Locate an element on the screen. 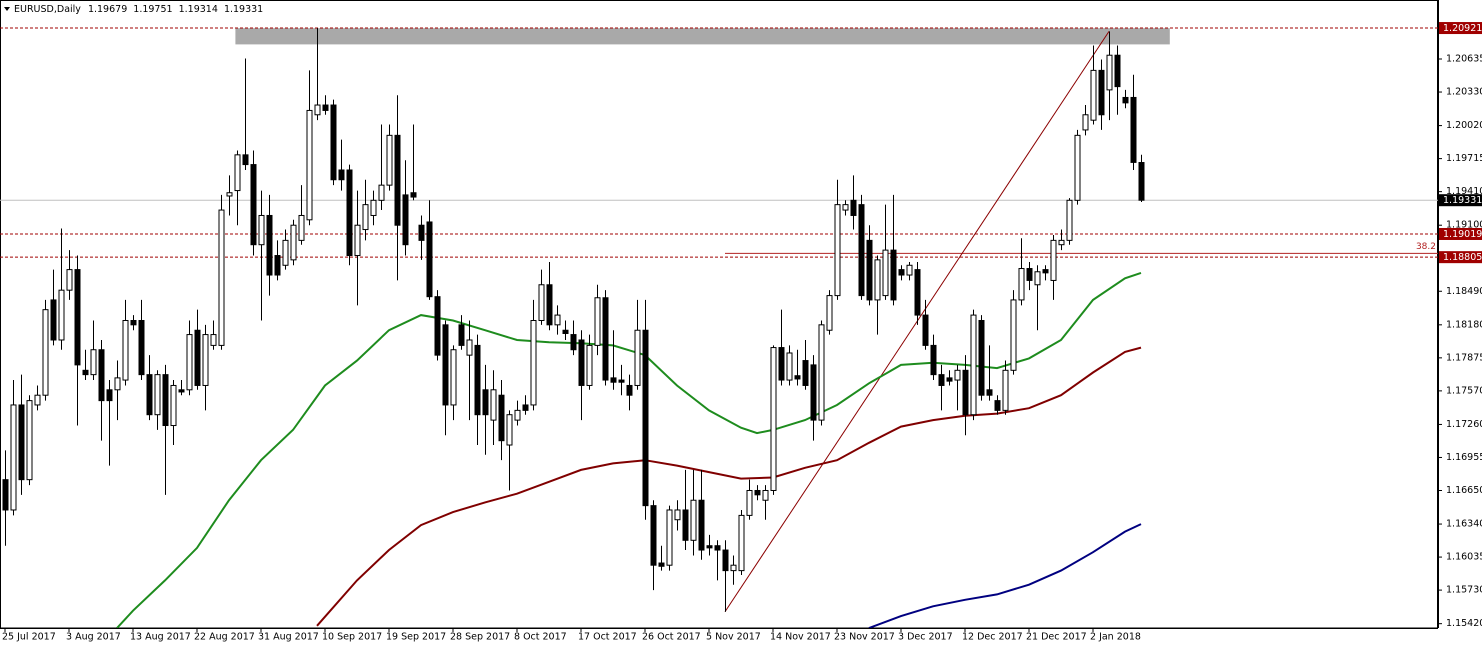  fib-label: 38.2 is located at coordinates (1426, 247).